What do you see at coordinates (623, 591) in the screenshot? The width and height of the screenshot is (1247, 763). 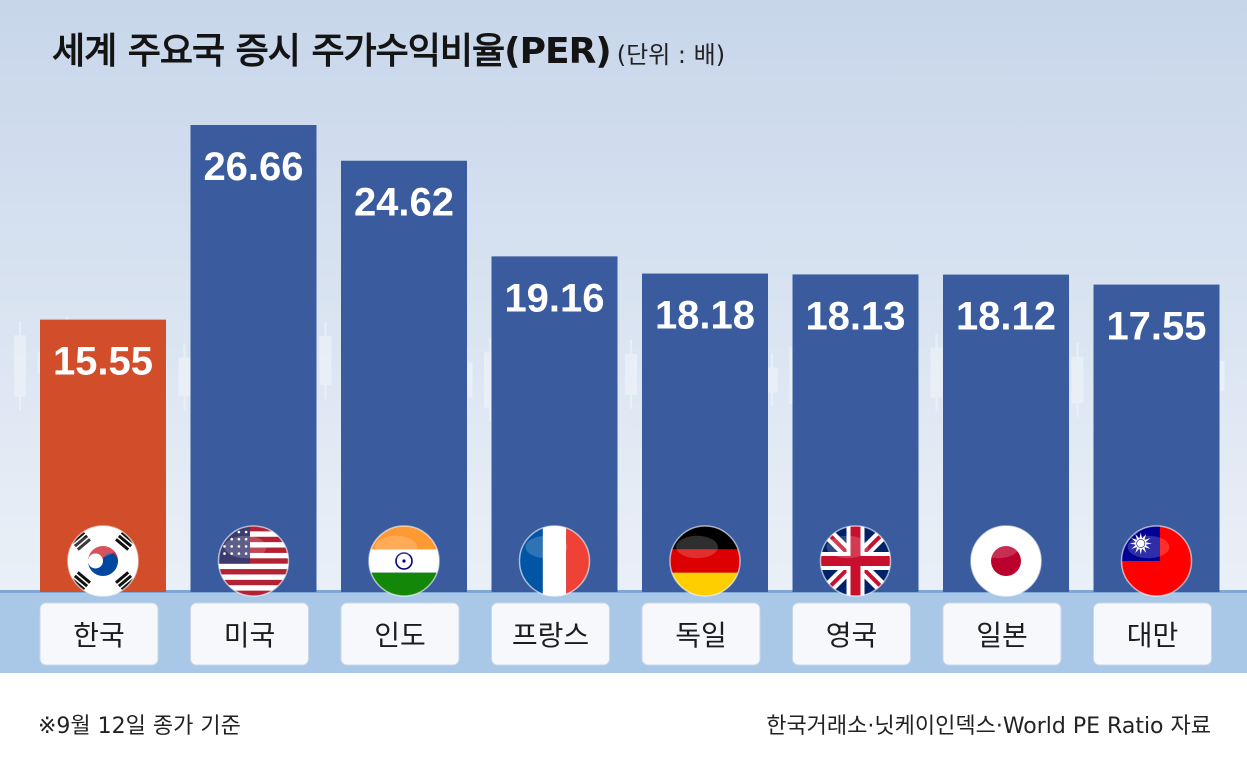 I see `baseline-line` at bounding box center [623, 591].